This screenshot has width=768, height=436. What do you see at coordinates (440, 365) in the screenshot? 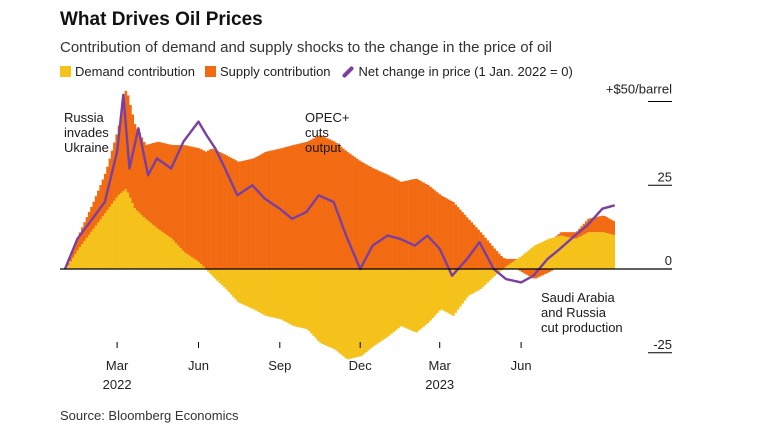
I see `x-tick-label: Mar` at bounding box center [440, 365].